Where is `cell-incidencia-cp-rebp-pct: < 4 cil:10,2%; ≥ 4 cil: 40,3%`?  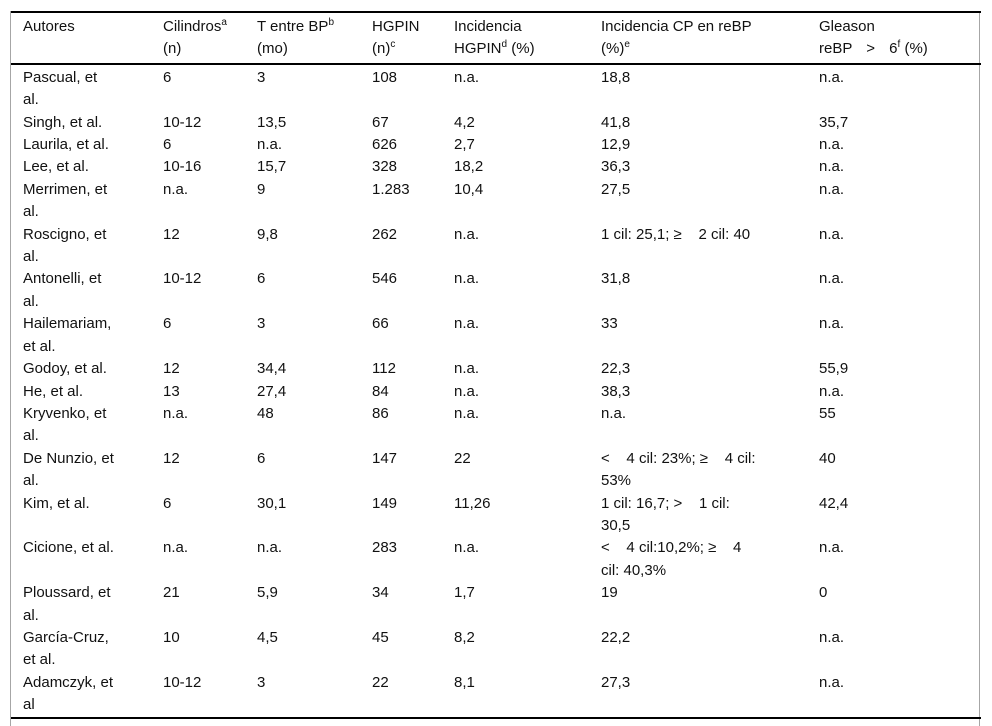 cell-incidencia-cp-rebp-pct: < 4 cil:10,2%; ≥ 4 cil: 40,3% is located at coordinates (710, 559).